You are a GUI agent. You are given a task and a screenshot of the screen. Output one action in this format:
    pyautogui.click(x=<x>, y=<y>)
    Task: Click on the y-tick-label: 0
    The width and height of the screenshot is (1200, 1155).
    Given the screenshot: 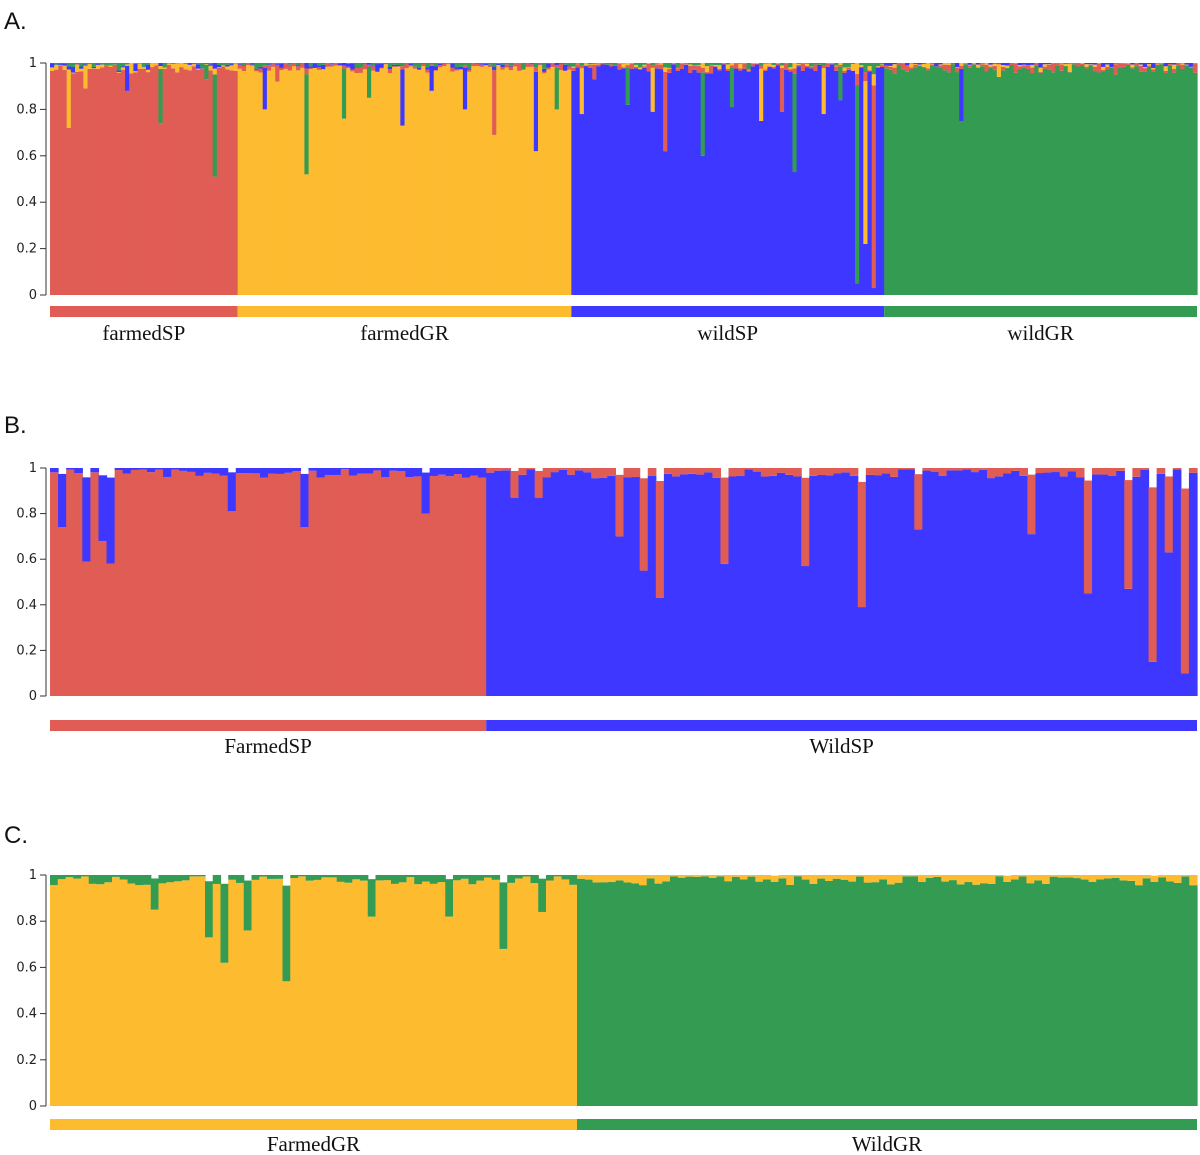 What is the action you would take?
    pyautogui.click(x=33, y=295)
    